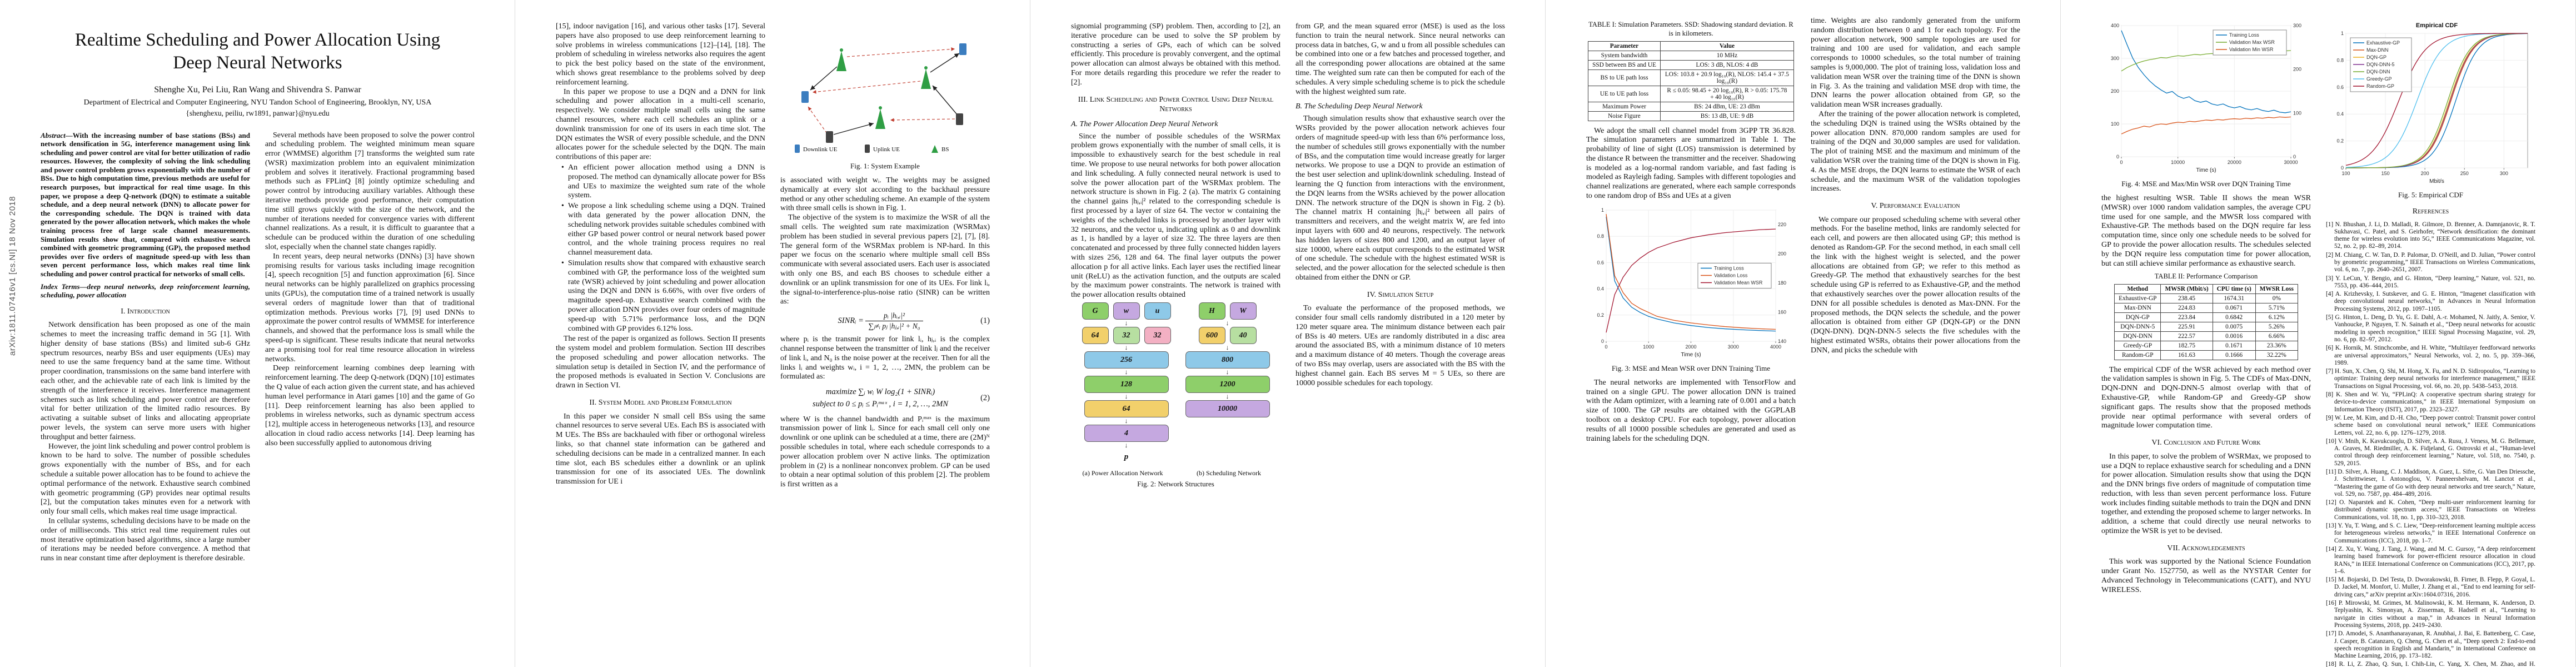 This screenshot has height=667, width=2576. What do you see at coordinates (1600, 262) in the screenshot?
I see `svg-text: 0.6` at bounding box center [1600, 262].